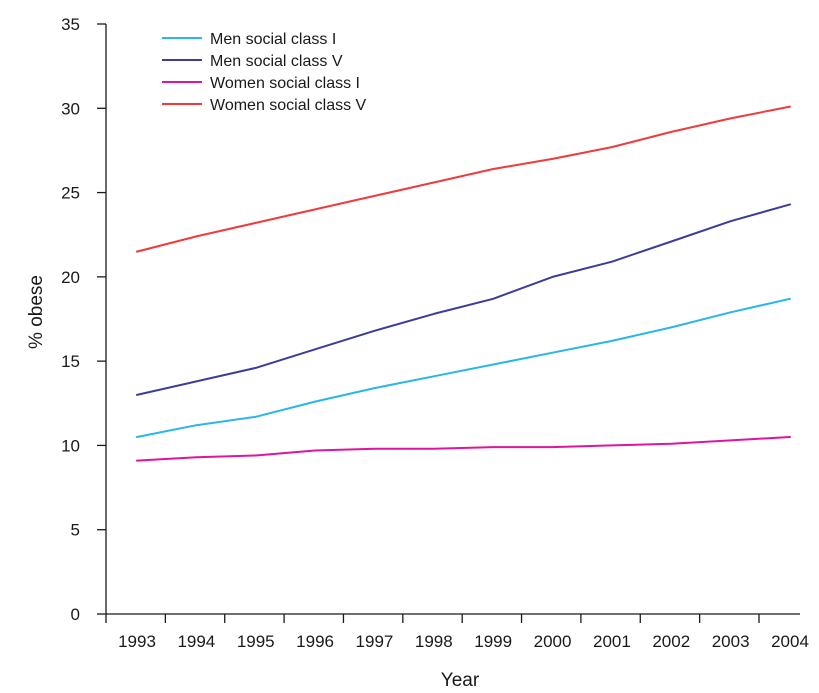  Describe the element at coordinates (70, 445) in the screenshot. I see `y-tick-label: 10` at that location.